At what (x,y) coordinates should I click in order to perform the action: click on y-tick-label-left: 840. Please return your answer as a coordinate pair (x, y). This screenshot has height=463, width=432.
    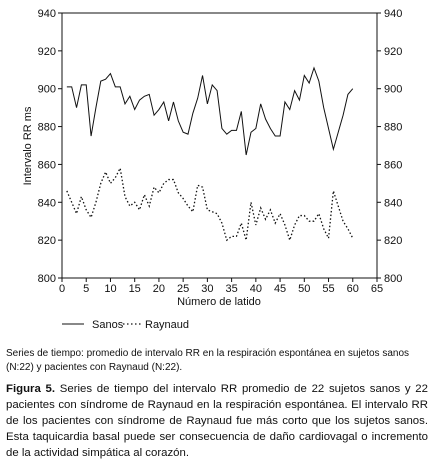
    Looking at the image, I should click on (47, 203).